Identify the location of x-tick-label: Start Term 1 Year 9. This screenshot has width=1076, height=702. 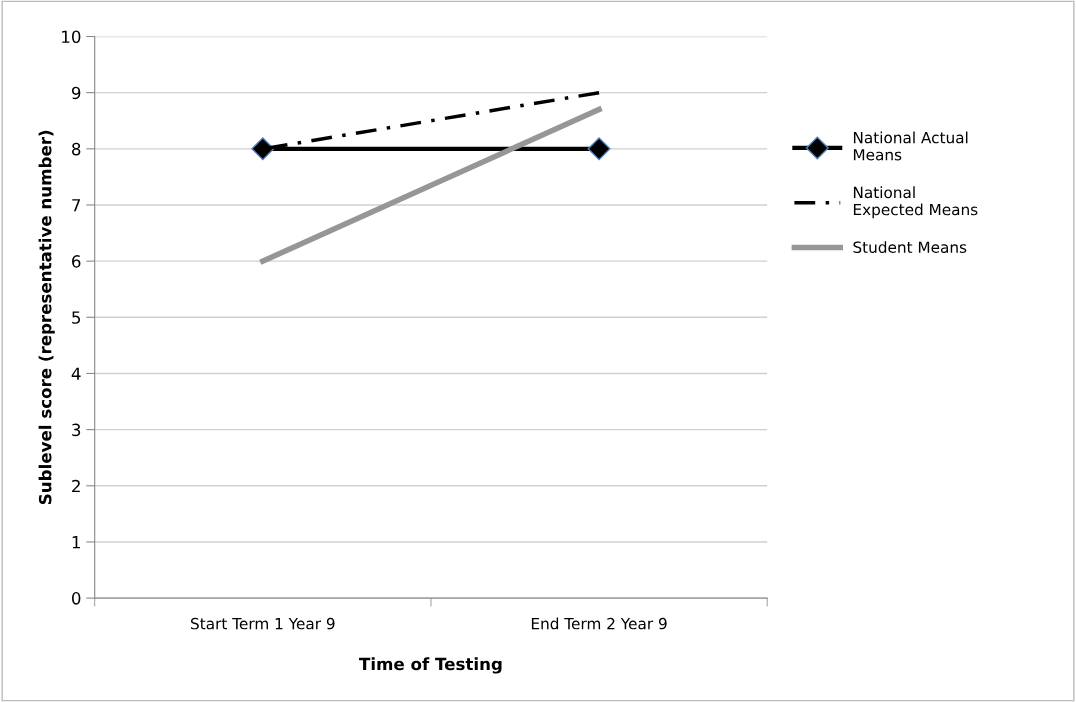
(263, 623).